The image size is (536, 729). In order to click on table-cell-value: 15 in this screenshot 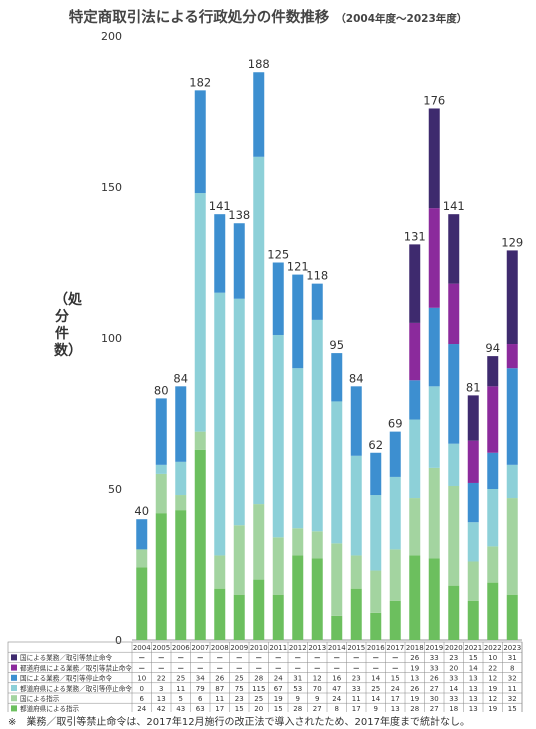, I will do `click(395, 679)`.